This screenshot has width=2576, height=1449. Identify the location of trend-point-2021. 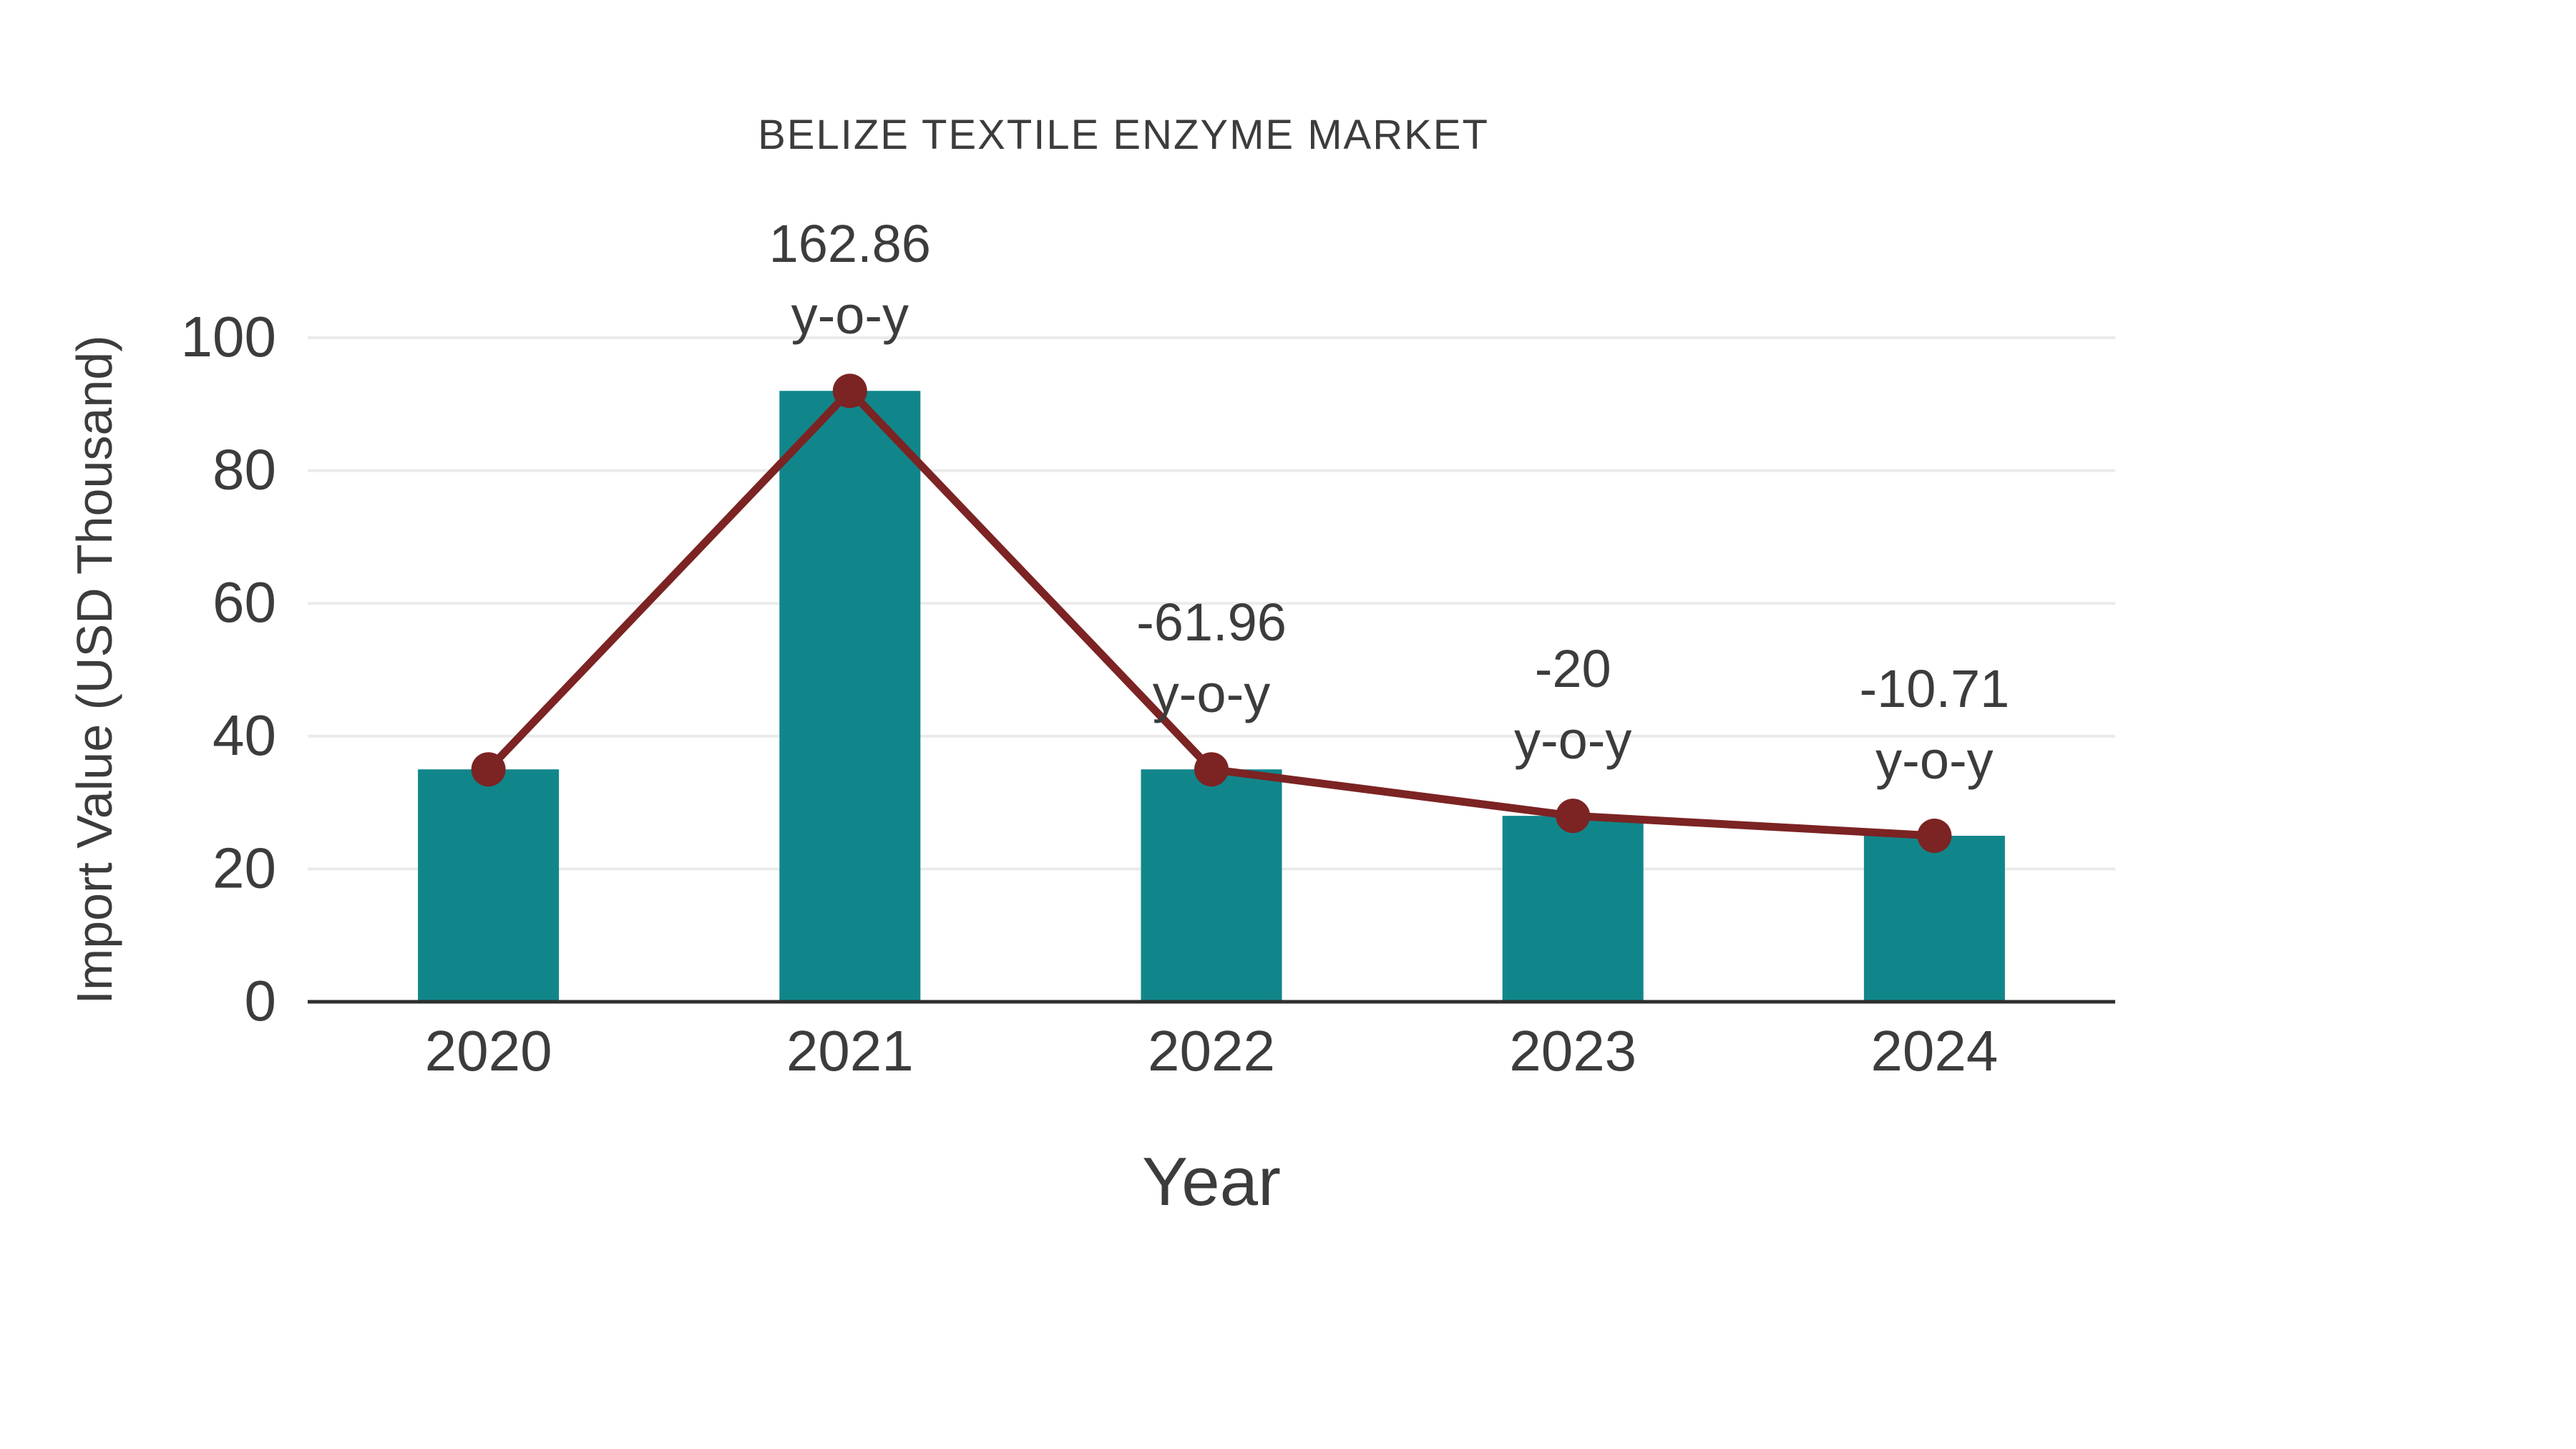
(849, 391).